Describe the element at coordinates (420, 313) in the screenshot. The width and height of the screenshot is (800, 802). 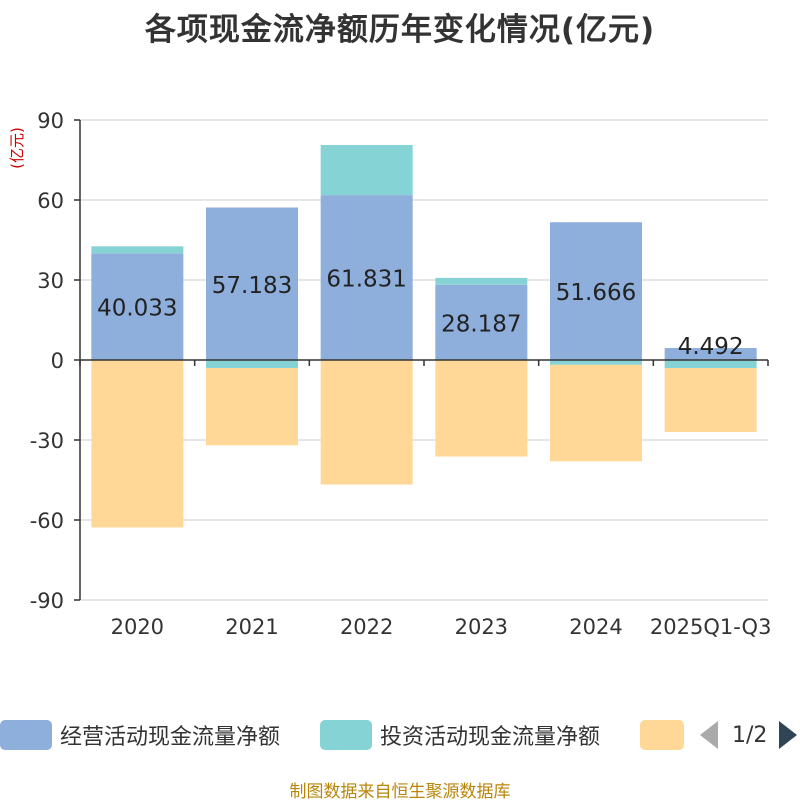
I see `label-layer: 40.033 57.183 61.831 28.187 51.666 4.492` at that location.